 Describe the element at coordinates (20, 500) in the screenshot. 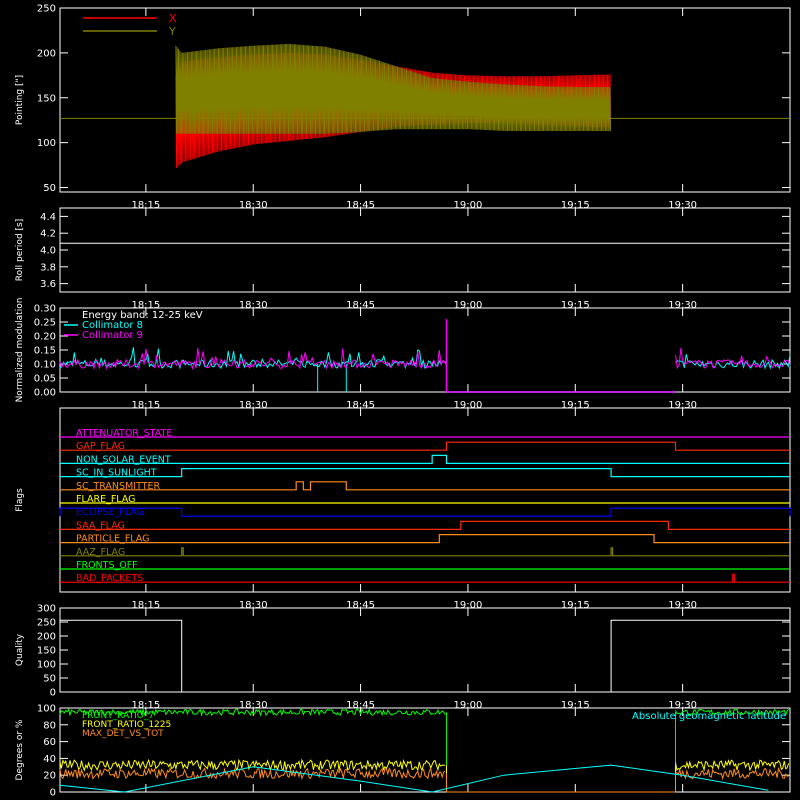

I see `y-axis-label: Flags` at that location.